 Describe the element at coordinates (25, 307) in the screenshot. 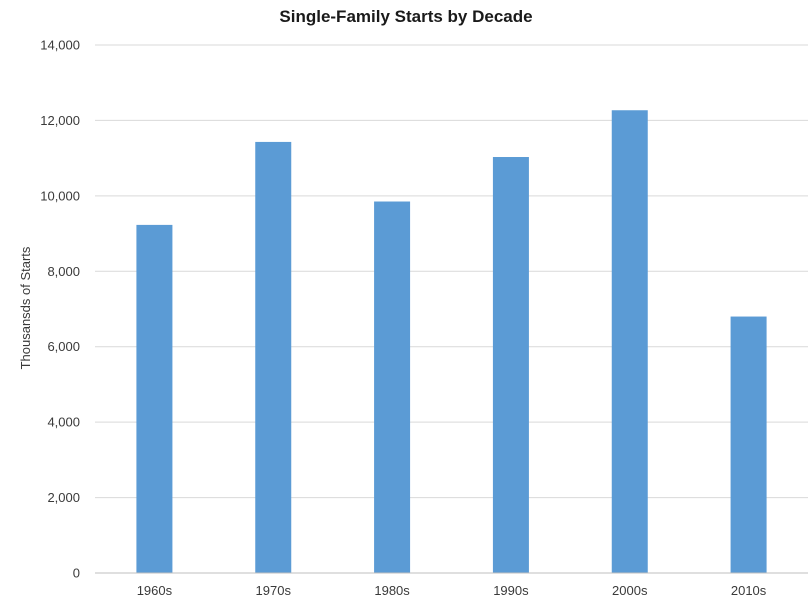

I see `y-axis-title: Thousansds of Starts` at that location.